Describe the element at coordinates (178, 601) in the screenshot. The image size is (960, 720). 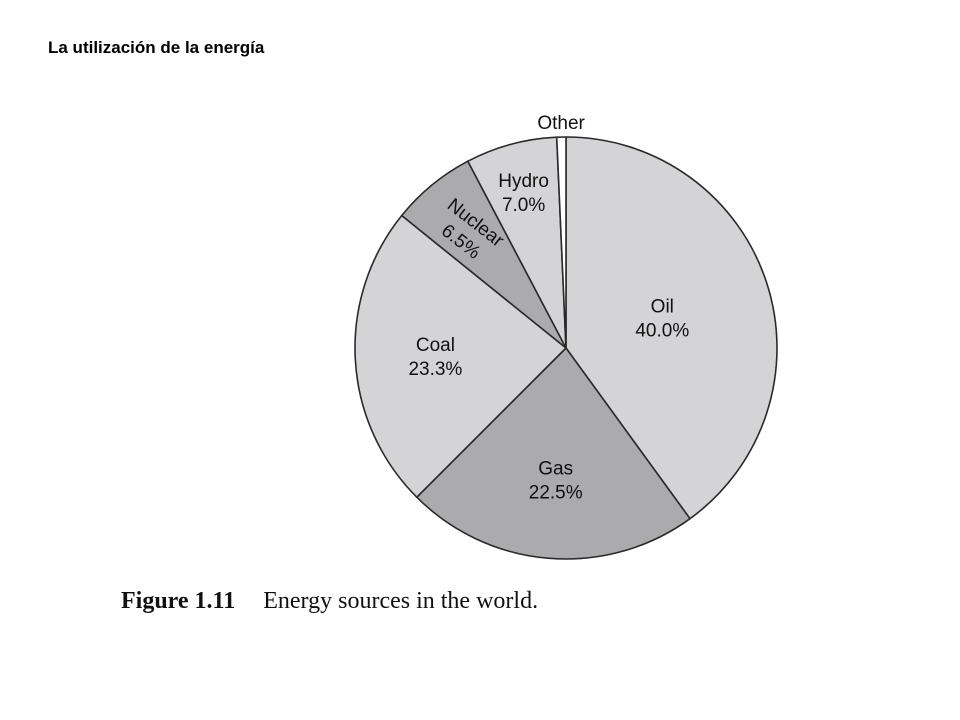
I see `figure-number: Figure 1.11` at that location.